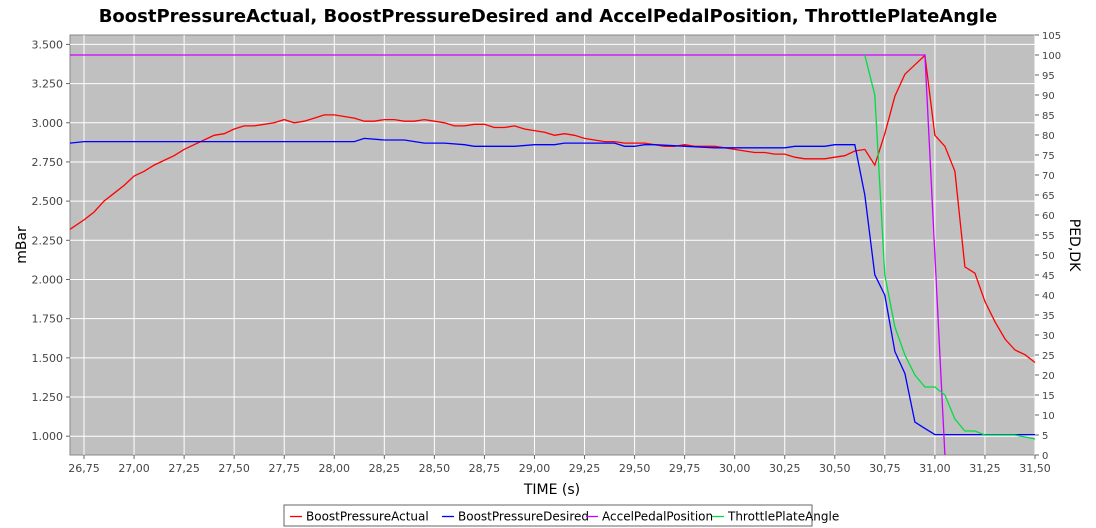 Image resolution: width=1096 pixels, height=528 pixels. What do you see at coordinates (1048, 76) in the screenshot?
I see `y2-tick-label: 95` at bounding box center [1048, 76].